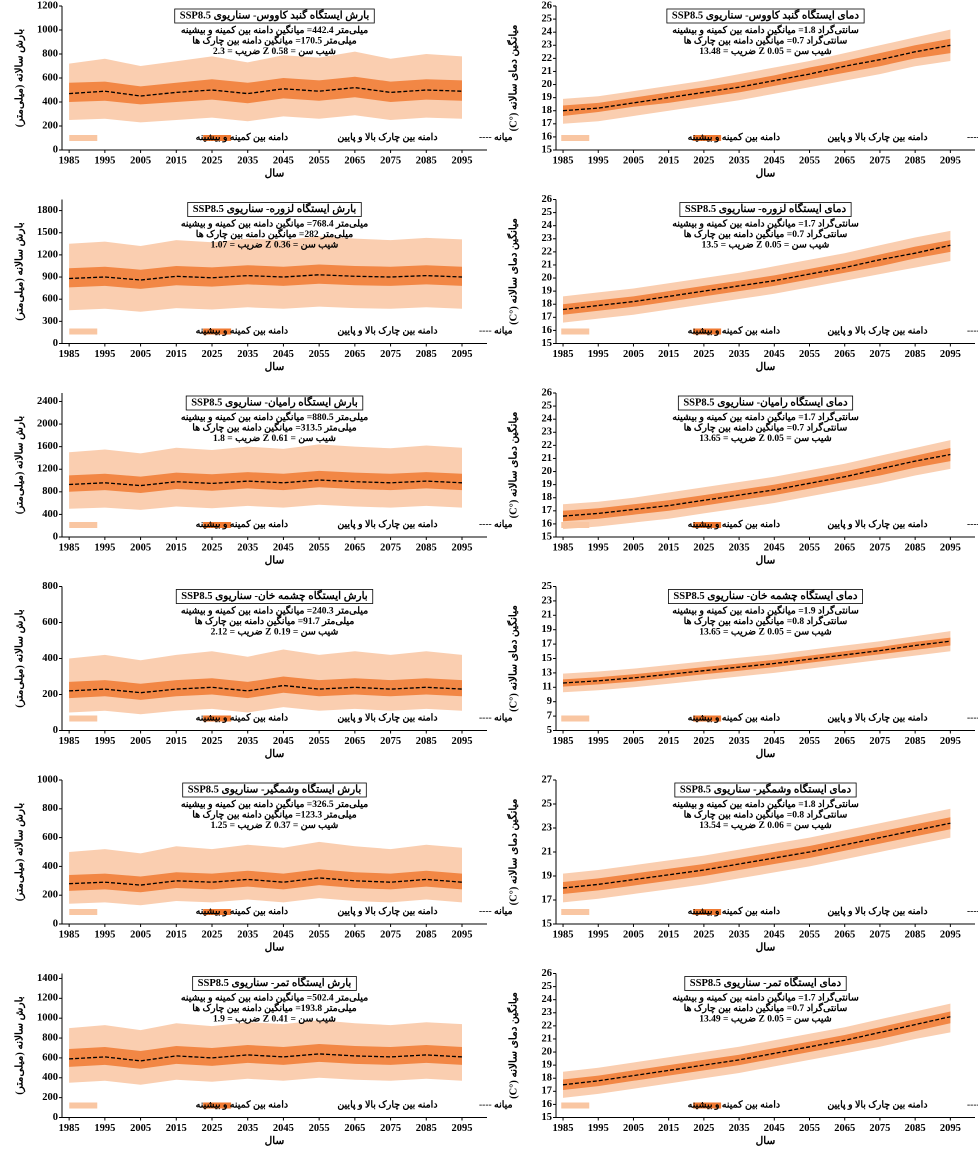 This screenshot has width=978, height=1162. I want to click on annotation: شیب سن = 0.05 Z ضریب = 13.49, so click(765, 1020).